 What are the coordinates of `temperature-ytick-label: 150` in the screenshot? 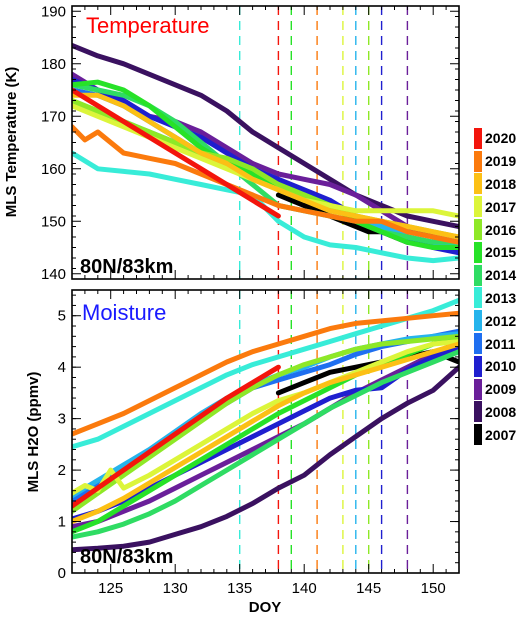 It's located at (53, 221).